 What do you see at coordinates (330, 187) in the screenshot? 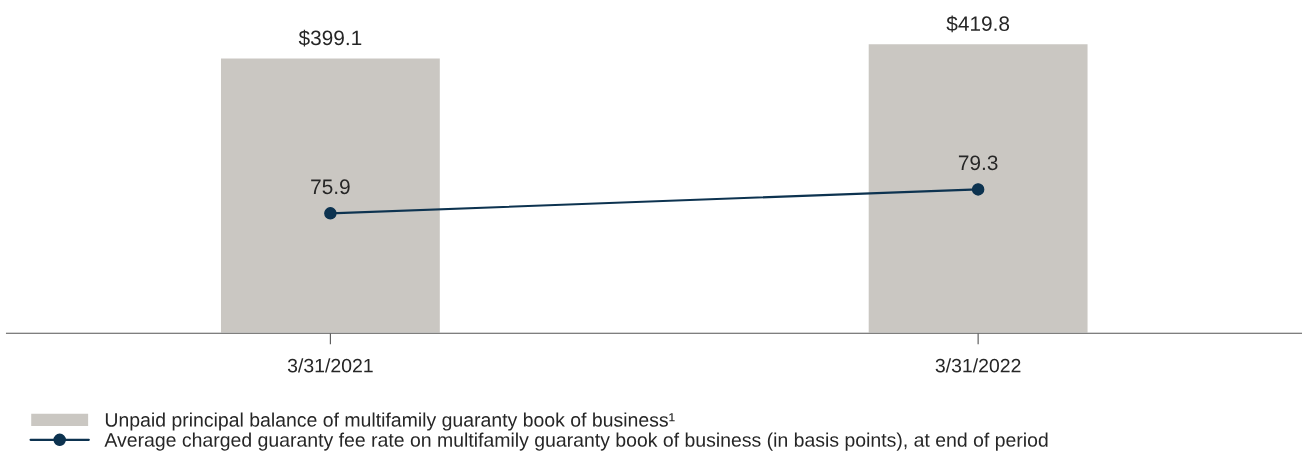
I see `data-label: 75.9` at bounding box center [330, 187].